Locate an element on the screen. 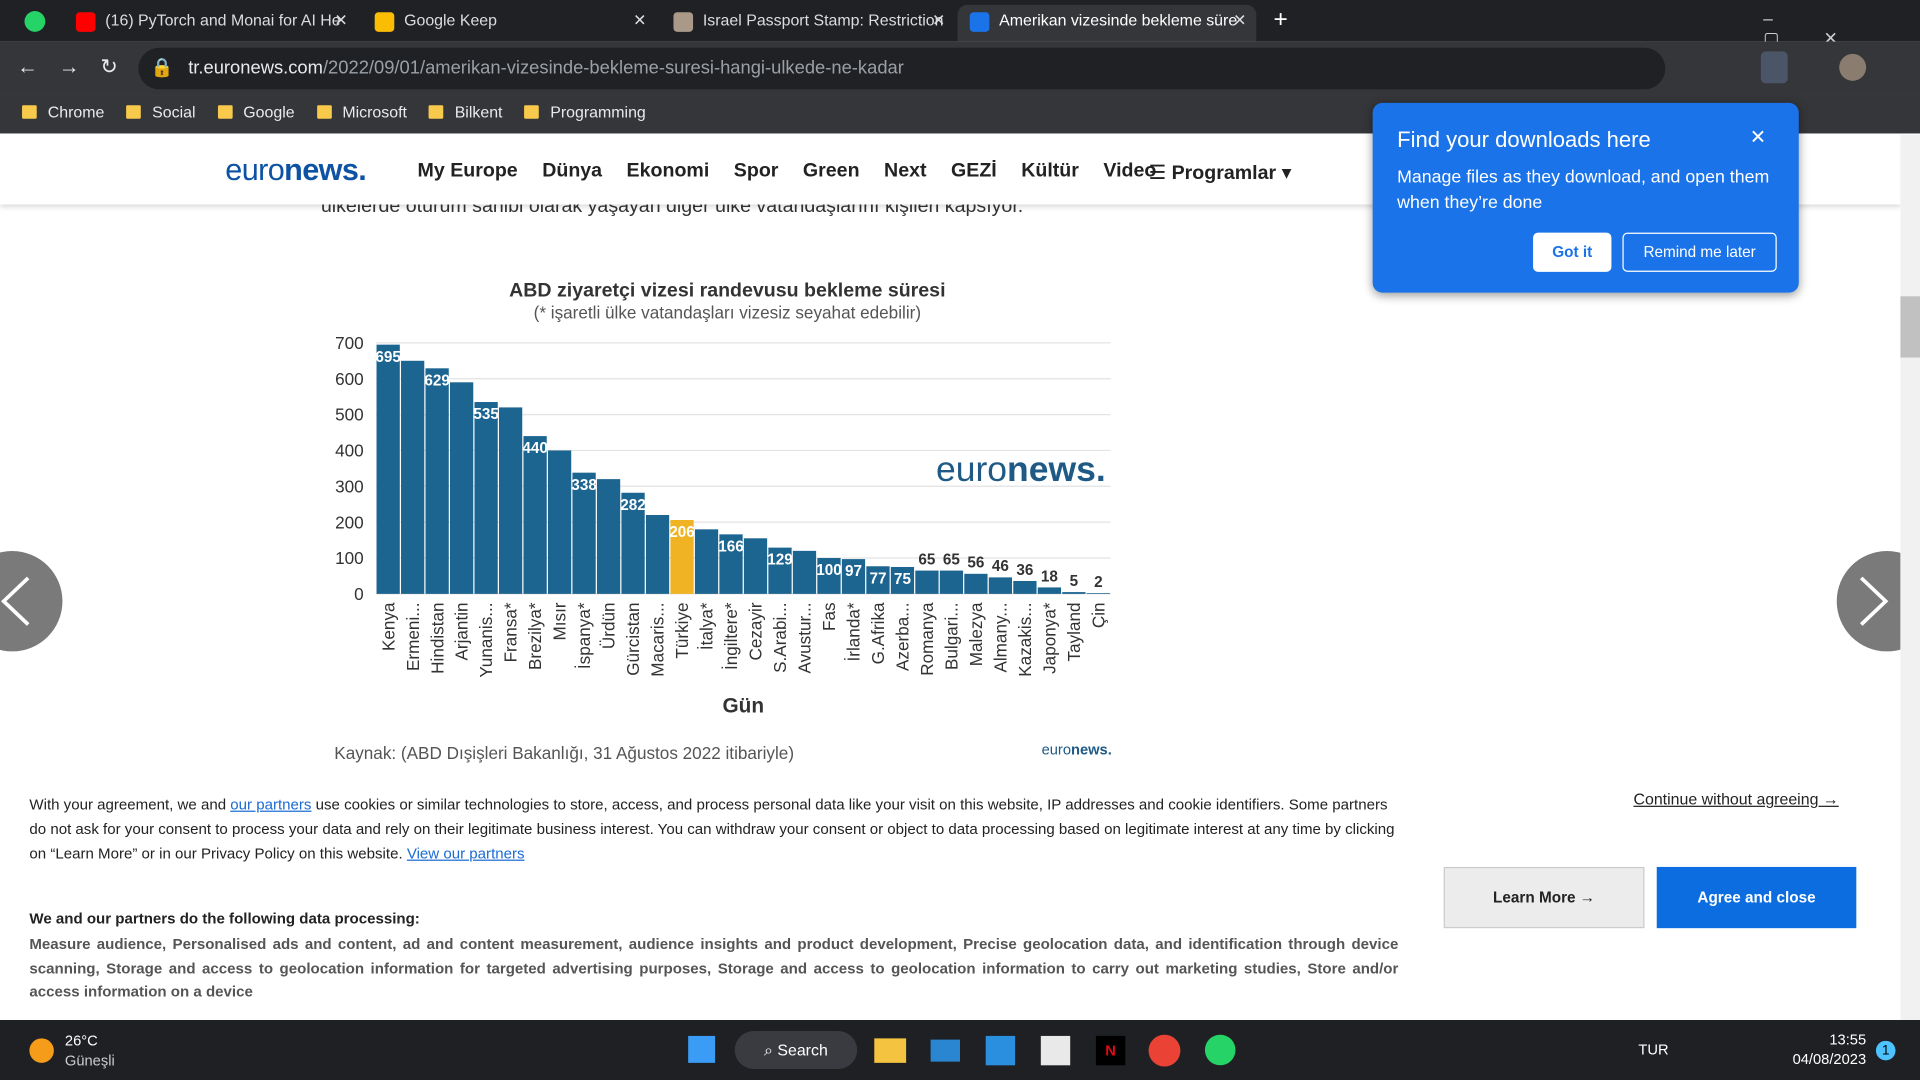 This screenshot has width=1920, height=1080. bookmark: Social is located at coordinates (161, 113).